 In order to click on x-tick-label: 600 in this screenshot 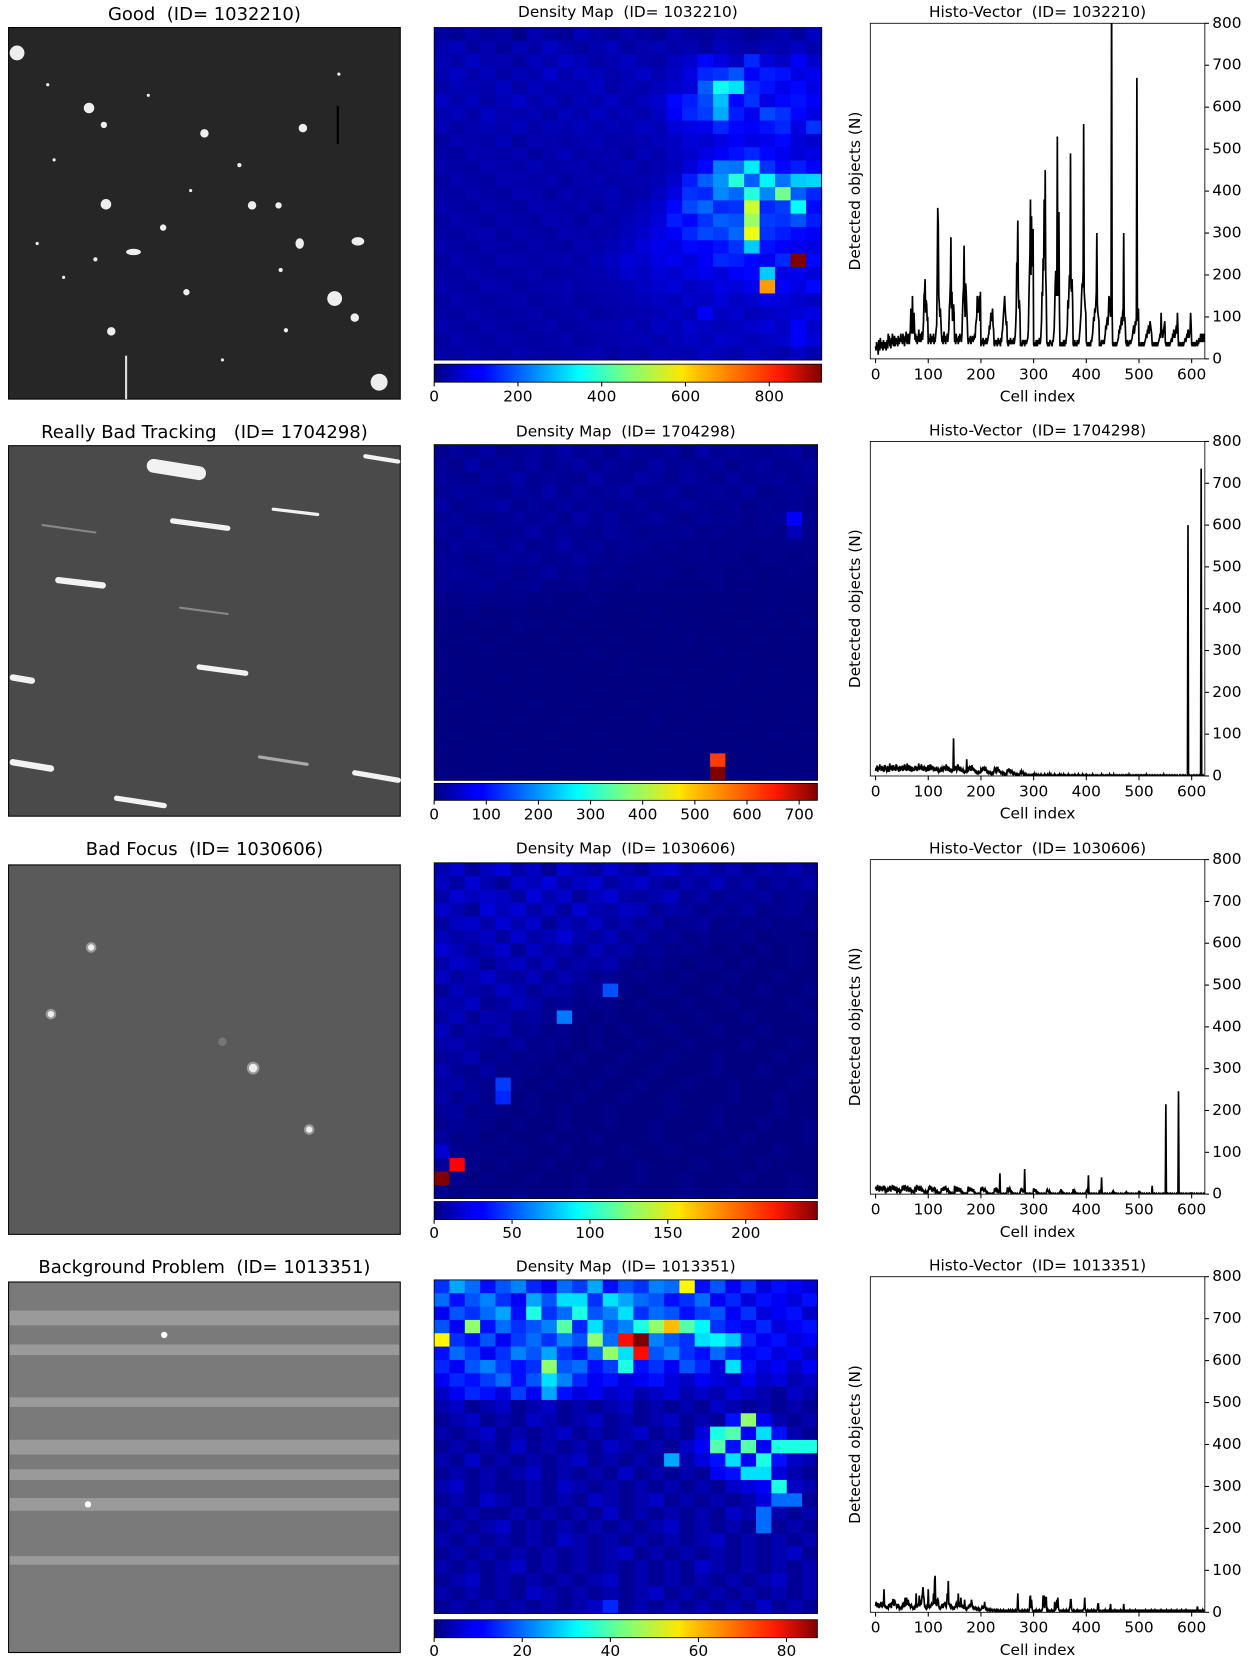, I will do `click(1191, 374)`.